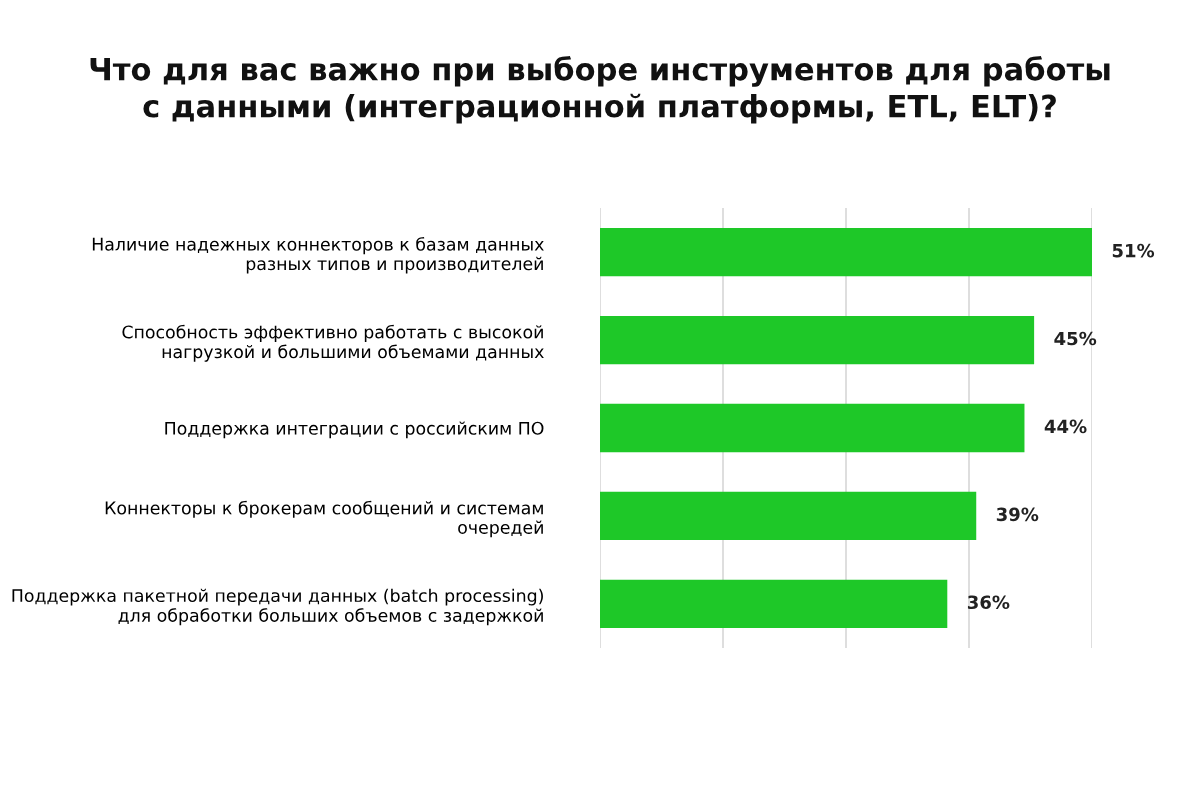 The image size is (1200, 800). What do you see at coordinates (1065, 426) in the screenshot?
I see `data-label: 44%` at bounding box center [1065, 426].